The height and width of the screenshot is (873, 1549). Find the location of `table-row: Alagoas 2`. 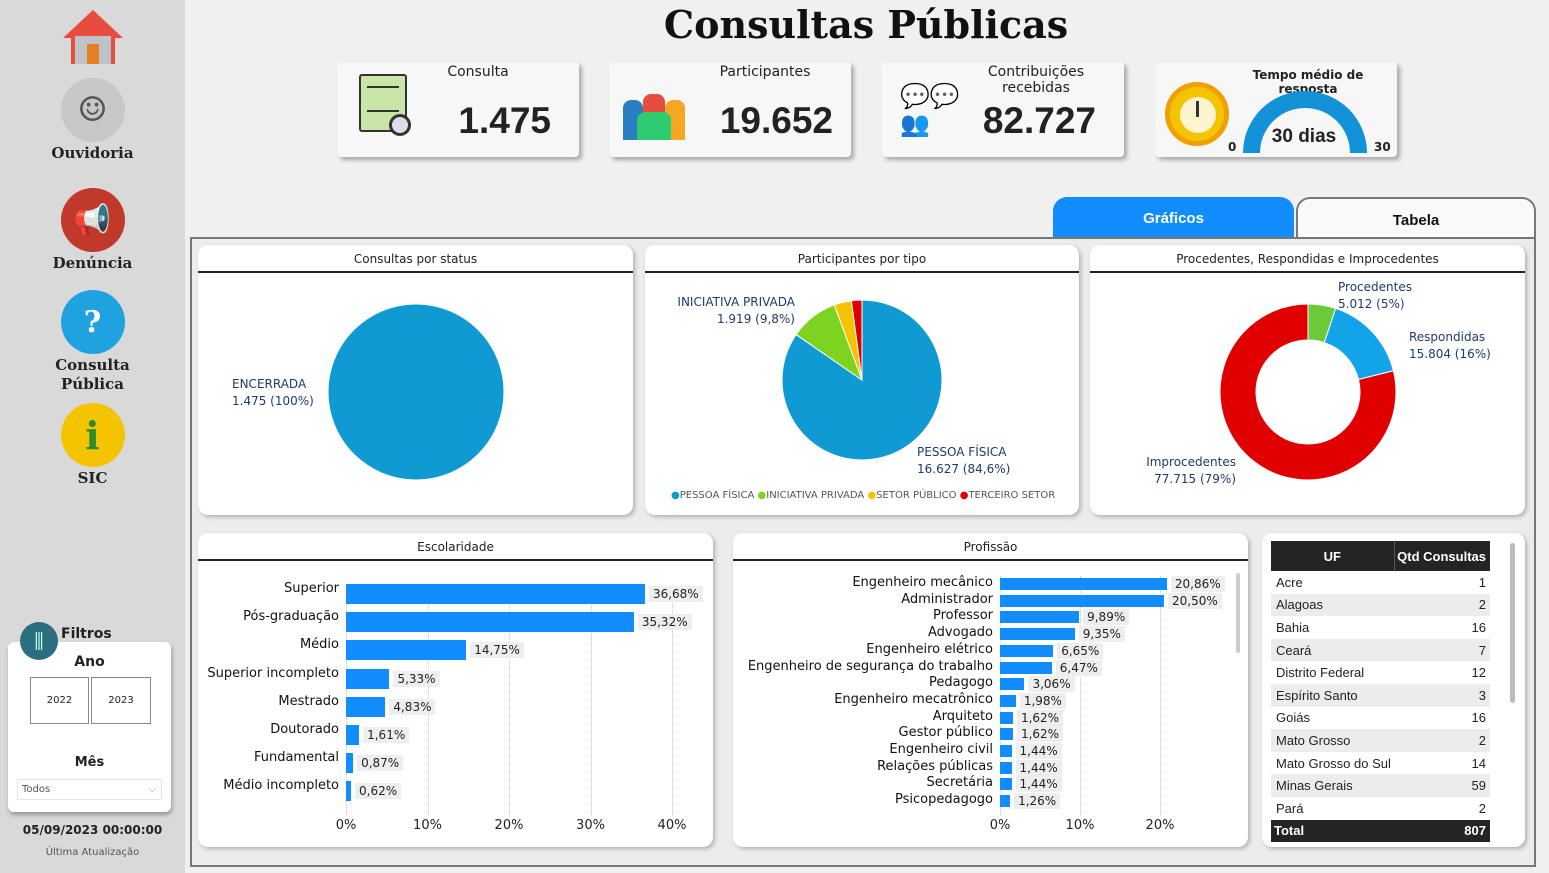

table-row: Alagoas 2 is located at coordinates (1380, 605).